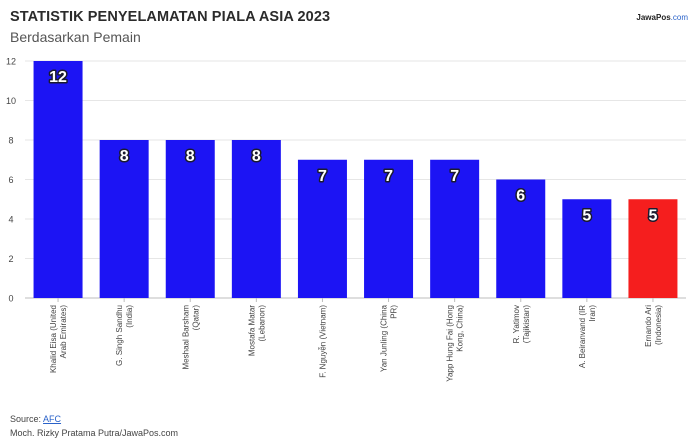  Describe the element at coordinates (653, 326) in the screenshot. I see `x-tick-label: Ernando Ari(Indonesia)` at that location.